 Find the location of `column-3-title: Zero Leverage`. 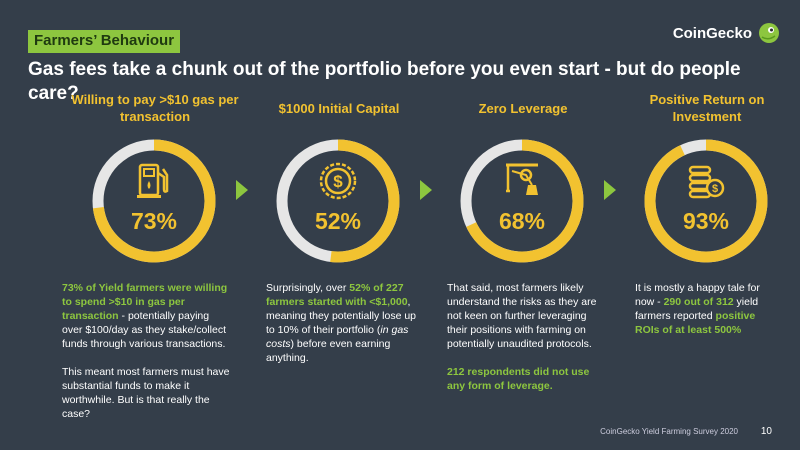

column-3-title: Zero Leverage is located at coordinates (523, 108).